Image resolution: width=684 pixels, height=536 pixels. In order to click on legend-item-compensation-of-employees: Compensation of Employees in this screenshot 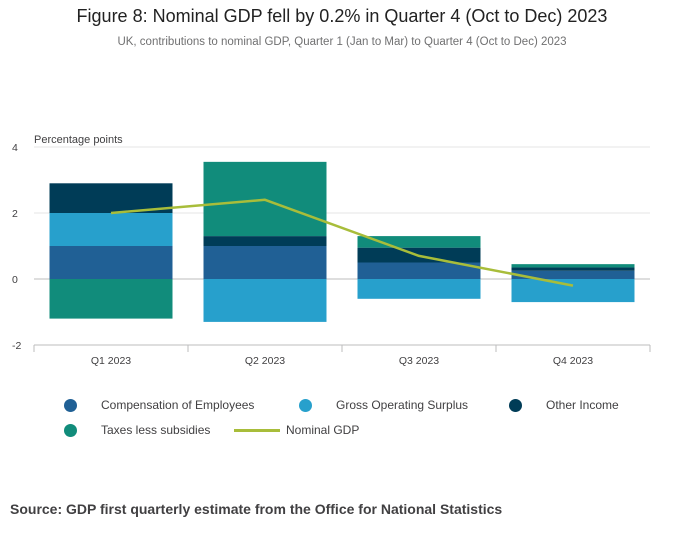, I will do `click(159, 405)`.